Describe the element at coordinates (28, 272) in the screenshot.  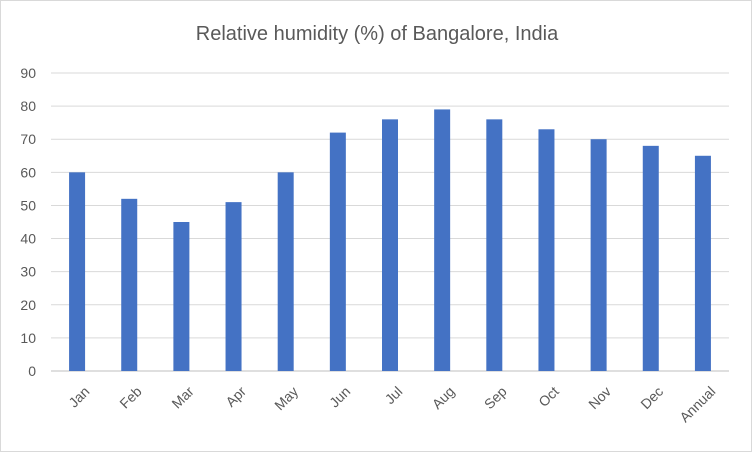
I see `y-tick-label: 30` at that location.